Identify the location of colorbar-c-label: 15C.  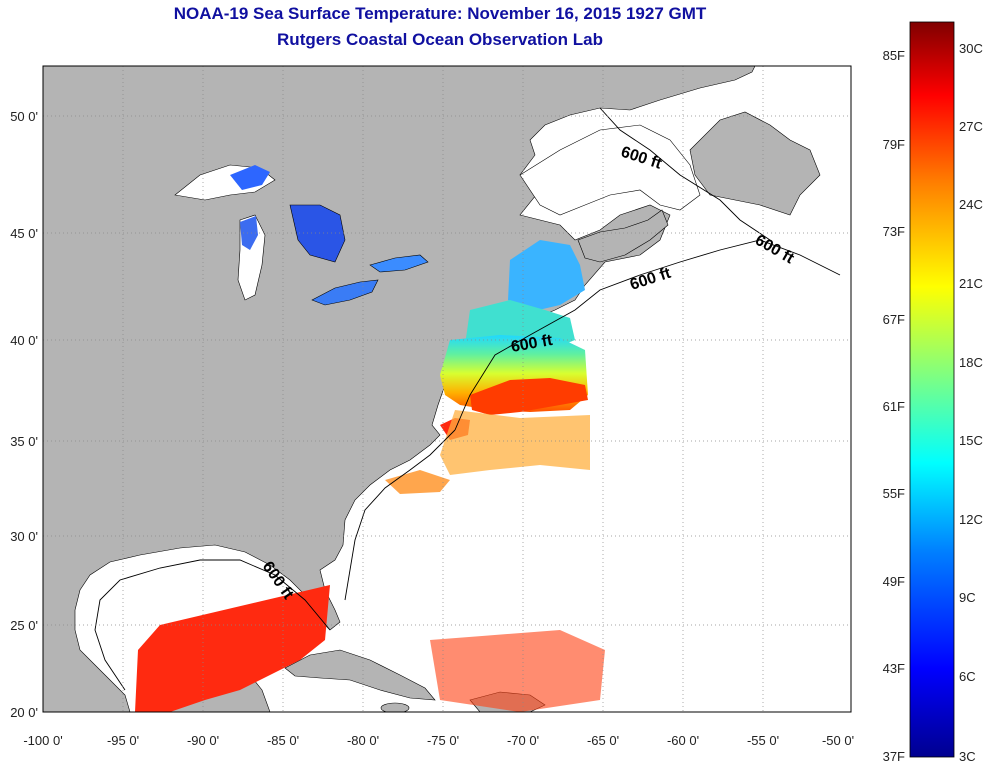
(971, 440).